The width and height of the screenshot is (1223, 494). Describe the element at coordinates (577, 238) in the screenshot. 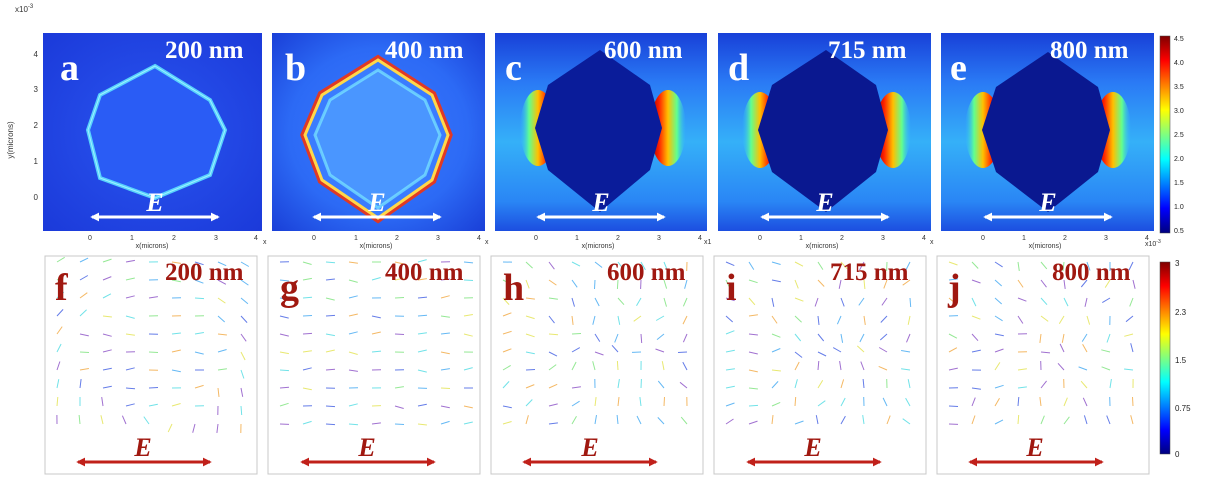

I see `xtick: 1` at that location.